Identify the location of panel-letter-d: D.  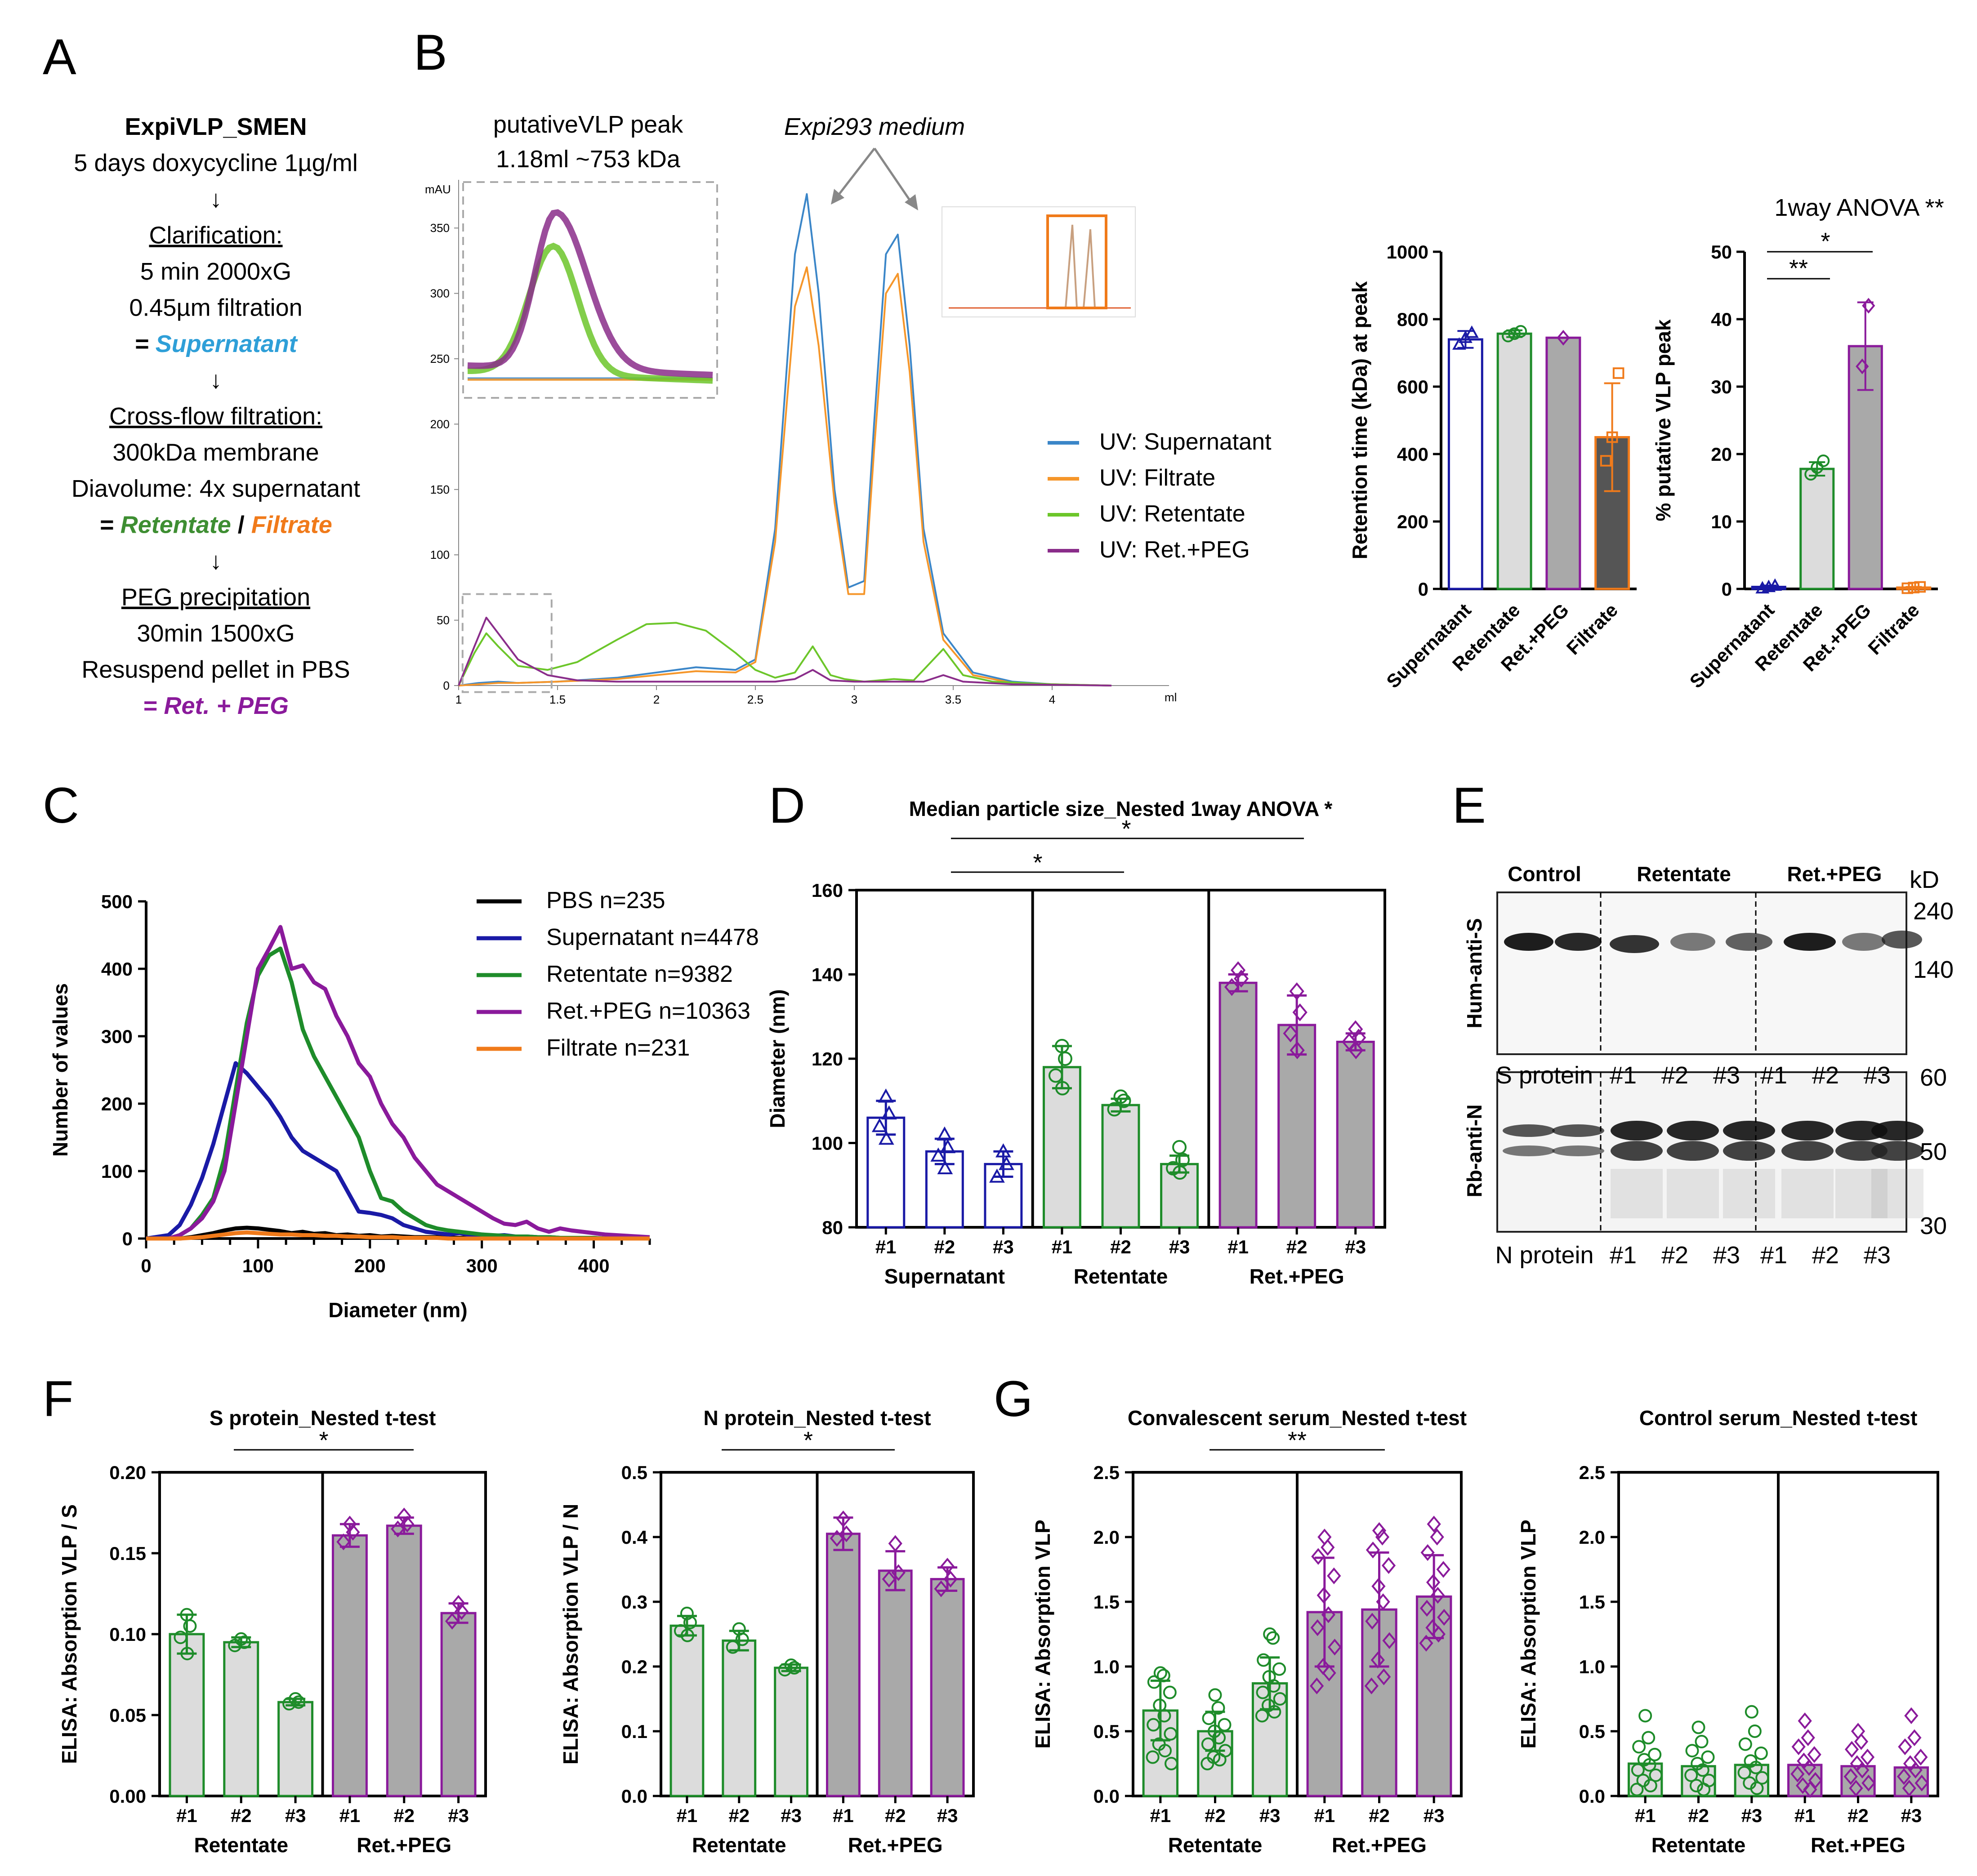
(787, 805).